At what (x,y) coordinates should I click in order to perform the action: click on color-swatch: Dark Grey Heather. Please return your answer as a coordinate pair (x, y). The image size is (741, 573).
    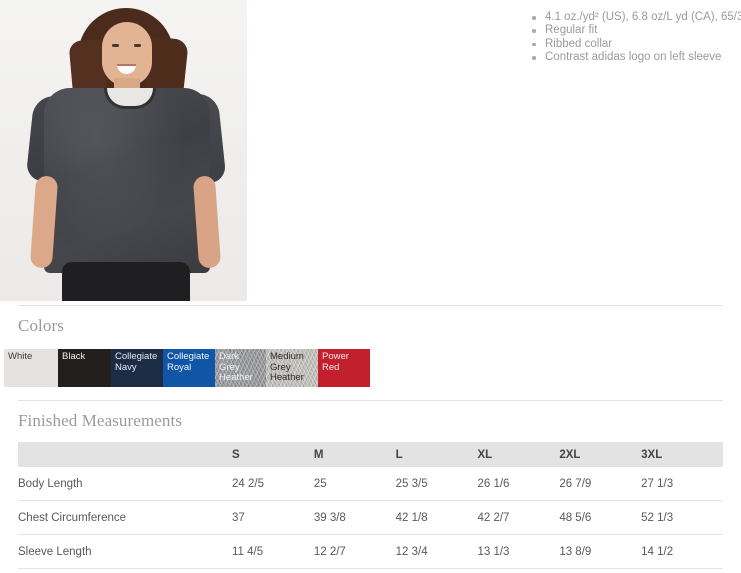
    Looking at the image, I should click on (240, 368).